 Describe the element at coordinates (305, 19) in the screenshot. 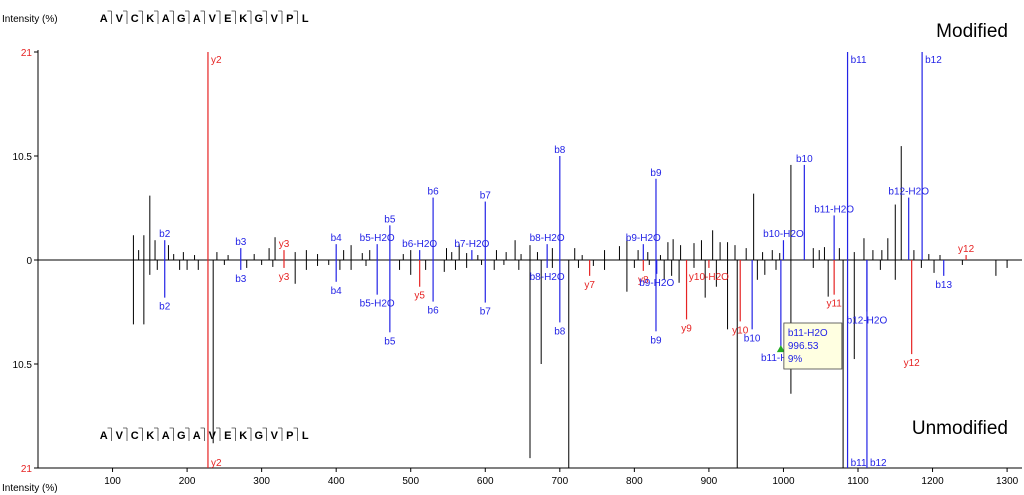

I see `seq-top-residue-13: L` at that location.